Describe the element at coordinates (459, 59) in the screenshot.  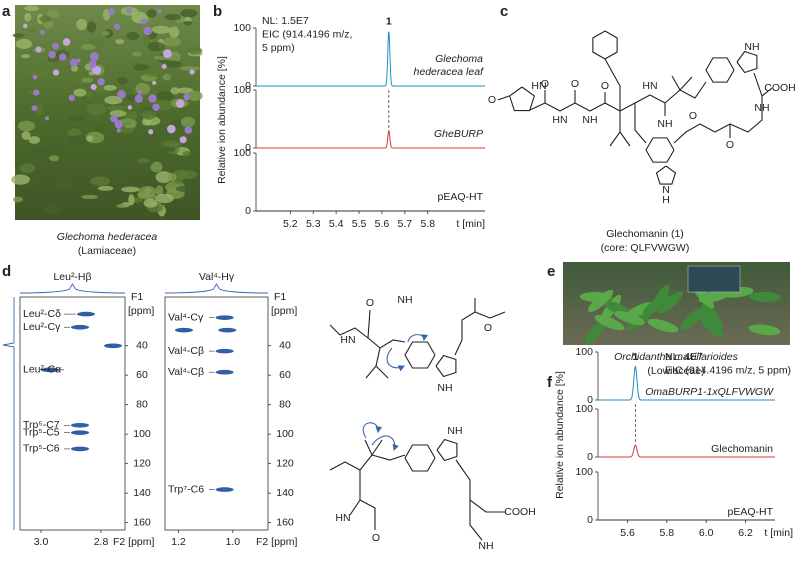
I see `legend-label: Glechoma` at that location.